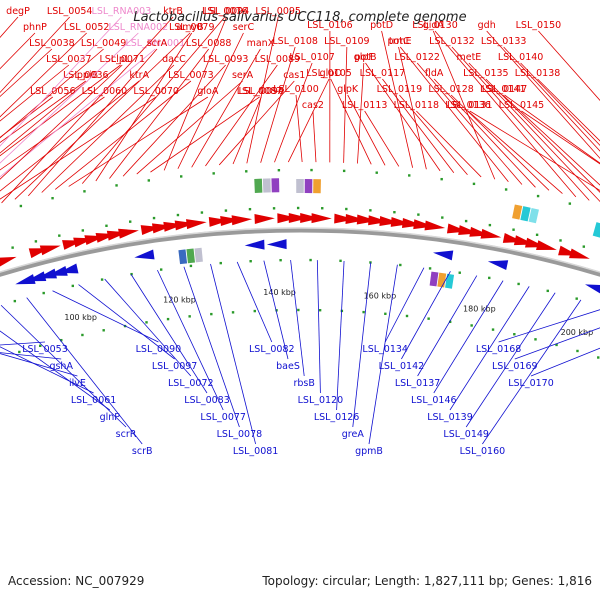  I want to click on reverse-gene-label: LSL_0082, so click(272, 349).